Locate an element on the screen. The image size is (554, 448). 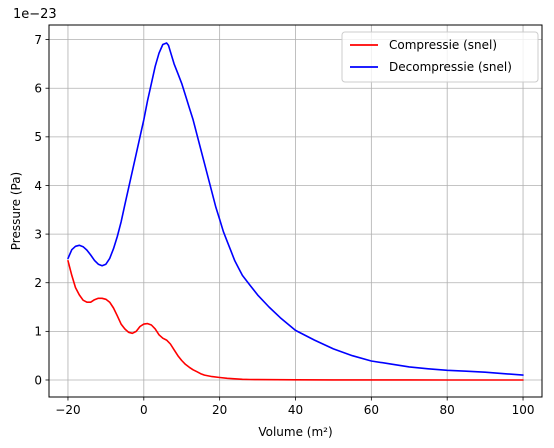
y-tick-label: 6 is located at coordinates (38, 89).